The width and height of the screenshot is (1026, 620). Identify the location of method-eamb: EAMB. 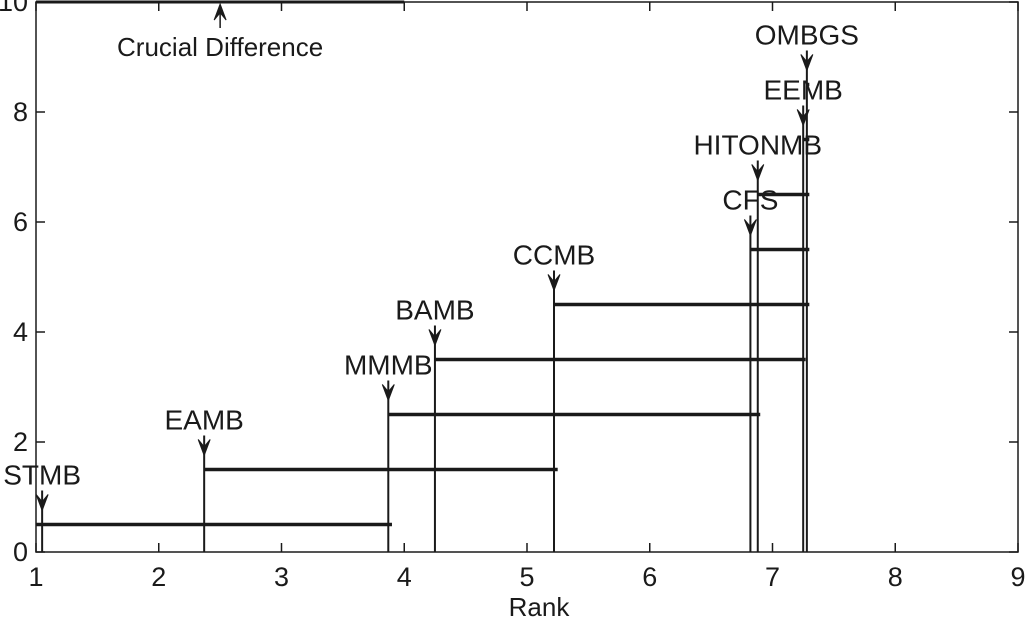
(361, 478).